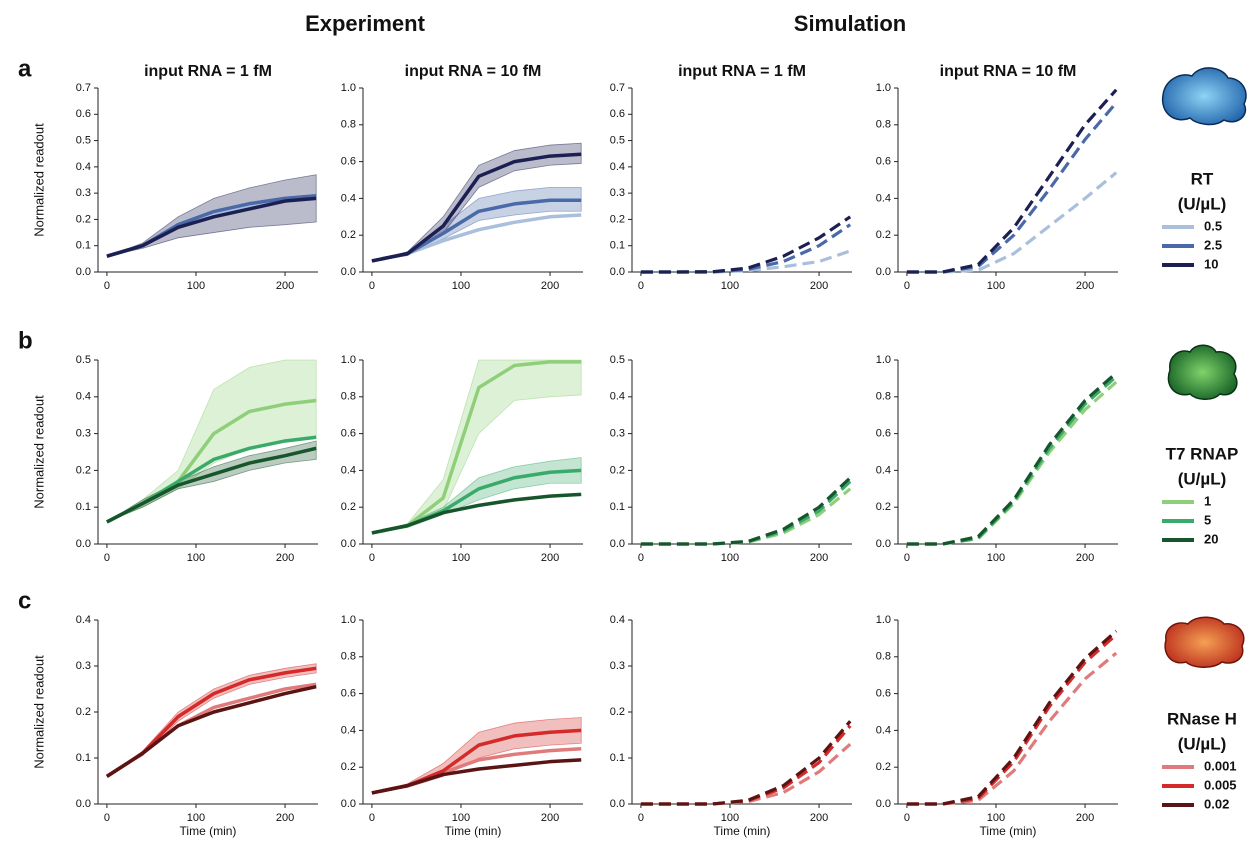 This screenshot has width=1252, height=852. I want to click on legend-label: 0.005, so click(1220, 784).